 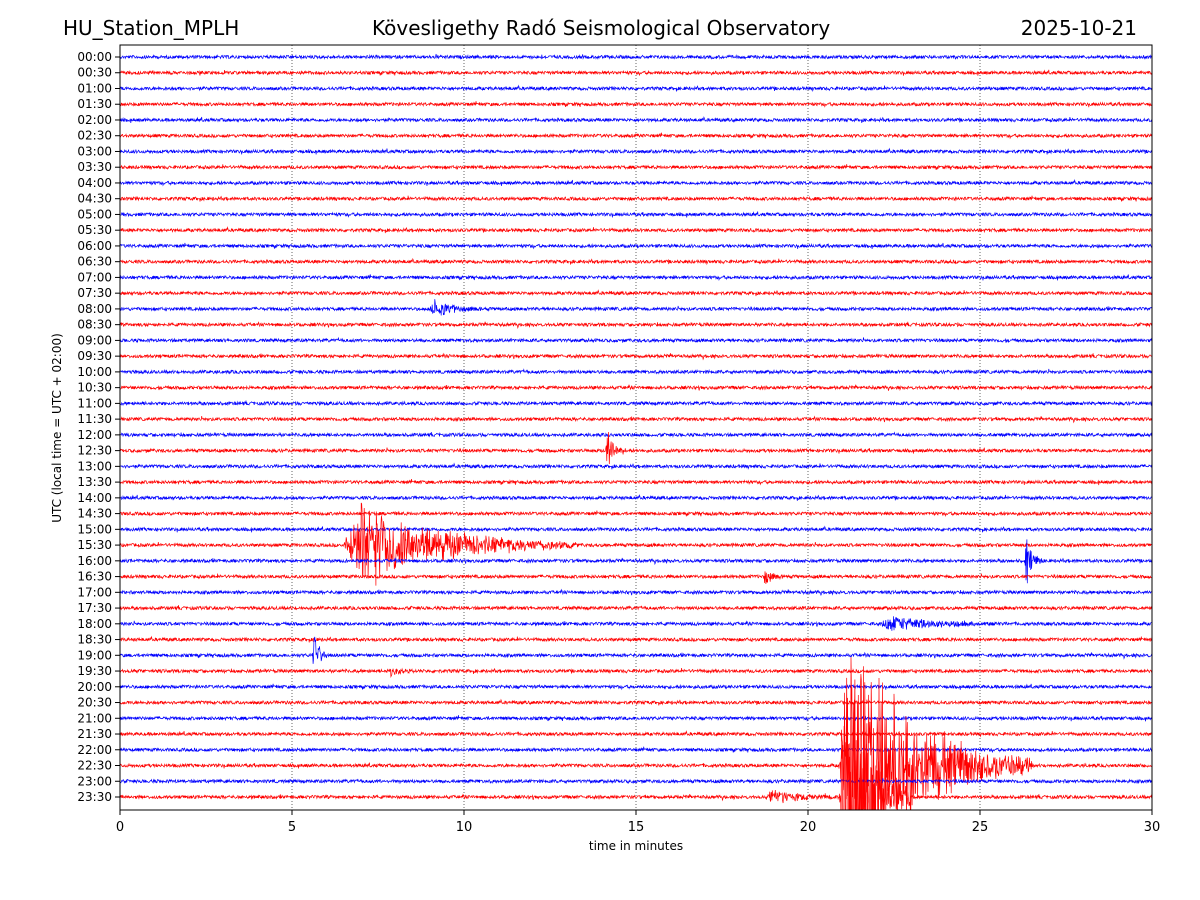 I want to click on y-tick-label: 00:00, so click(x=94, y=57).